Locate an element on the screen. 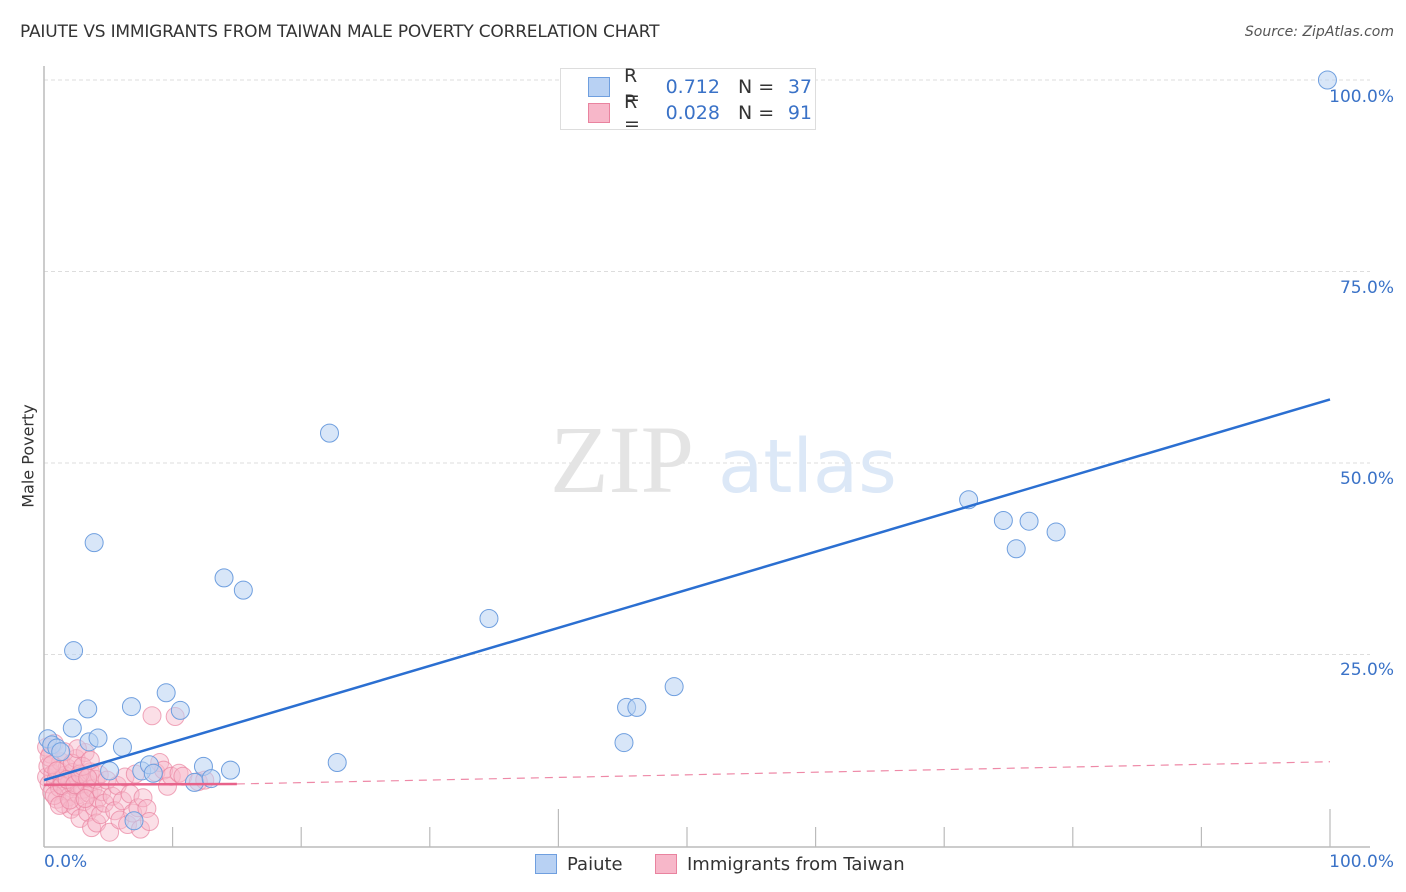 The width and height of the screenshot is (1406, 892). stats-legend: R = 0.712 N = 37 R = 0.028 N = 91 is located at coordinates (688, 100).